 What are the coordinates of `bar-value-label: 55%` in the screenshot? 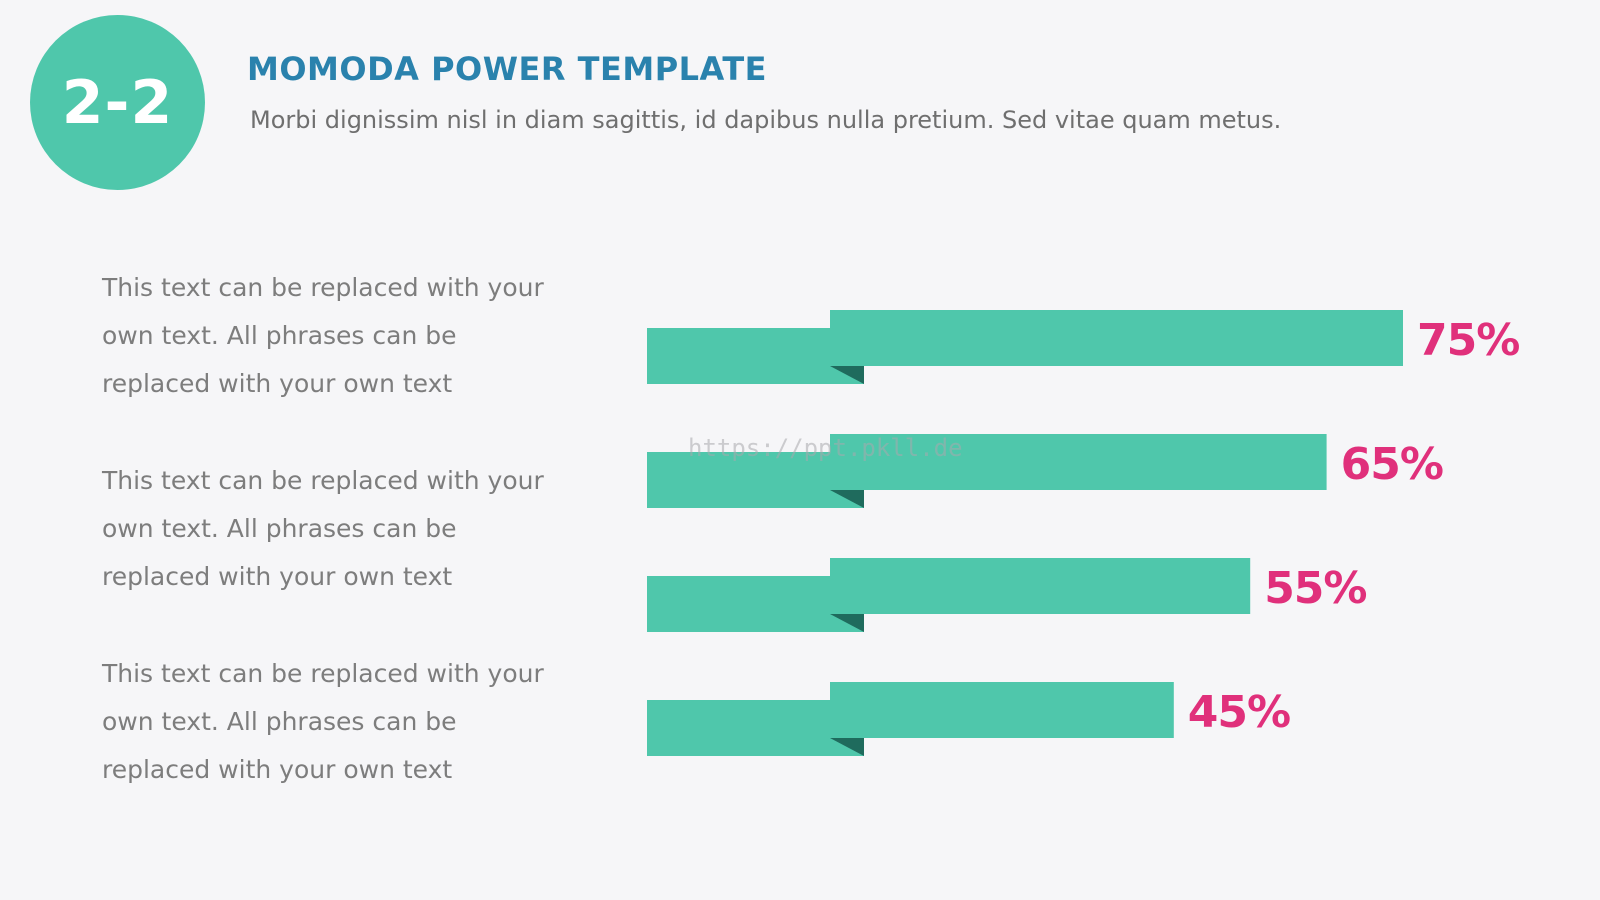 It's located at (1315, 588).